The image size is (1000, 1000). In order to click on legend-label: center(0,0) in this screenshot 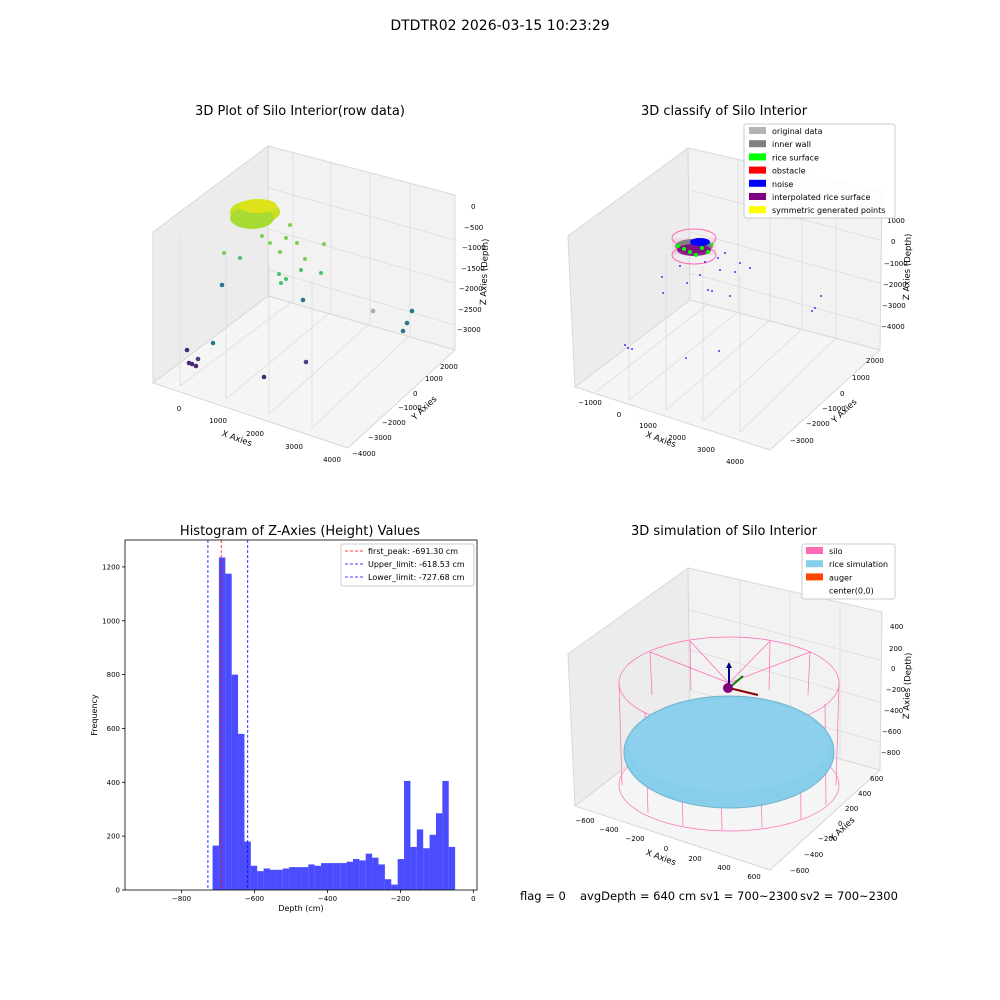, I will do `click(851, 591)`.